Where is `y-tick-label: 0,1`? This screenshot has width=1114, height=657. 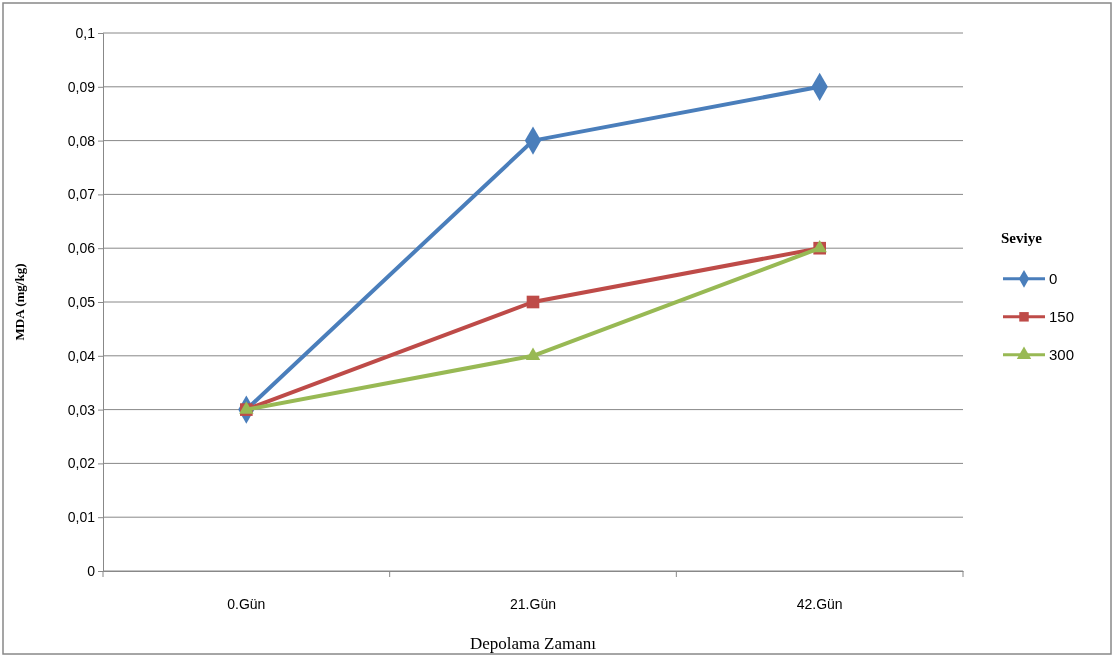 y-tick-label: 0,1 is located at coordinates (85, 32).